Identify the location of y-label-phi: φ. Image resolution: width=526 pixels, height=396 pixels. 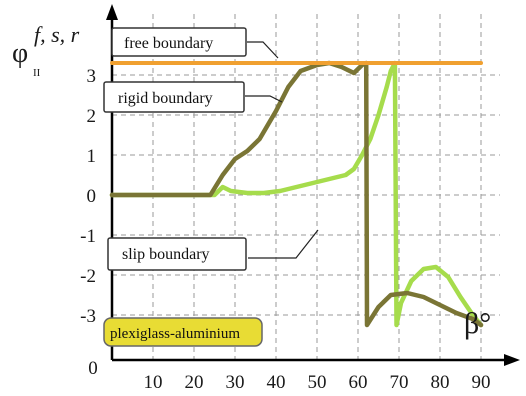
(20, 53).